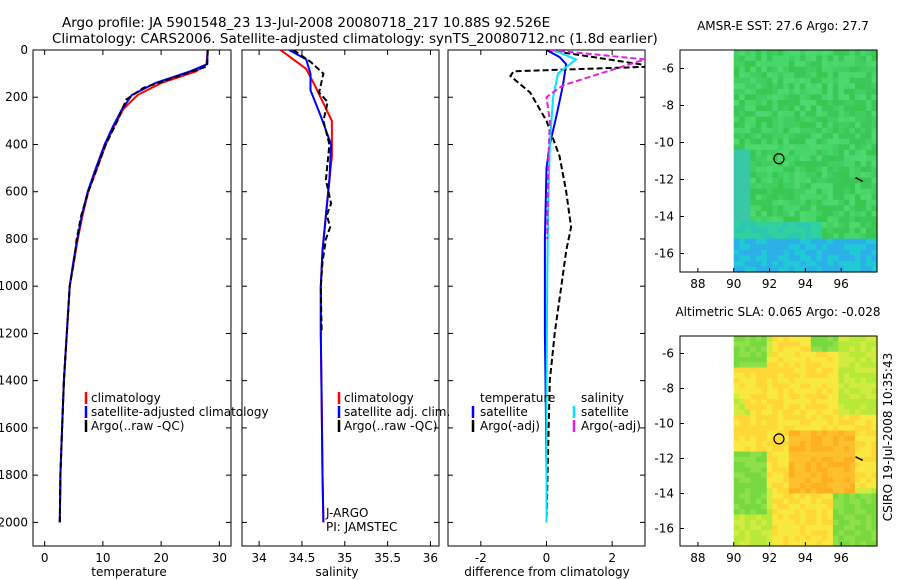 The height and width of the screenshot is (580, 900). Describe the element at coordinates (510, 426) in the screenshot. I see `legend-label-temp-argo: Argo(-adj)` at that location.